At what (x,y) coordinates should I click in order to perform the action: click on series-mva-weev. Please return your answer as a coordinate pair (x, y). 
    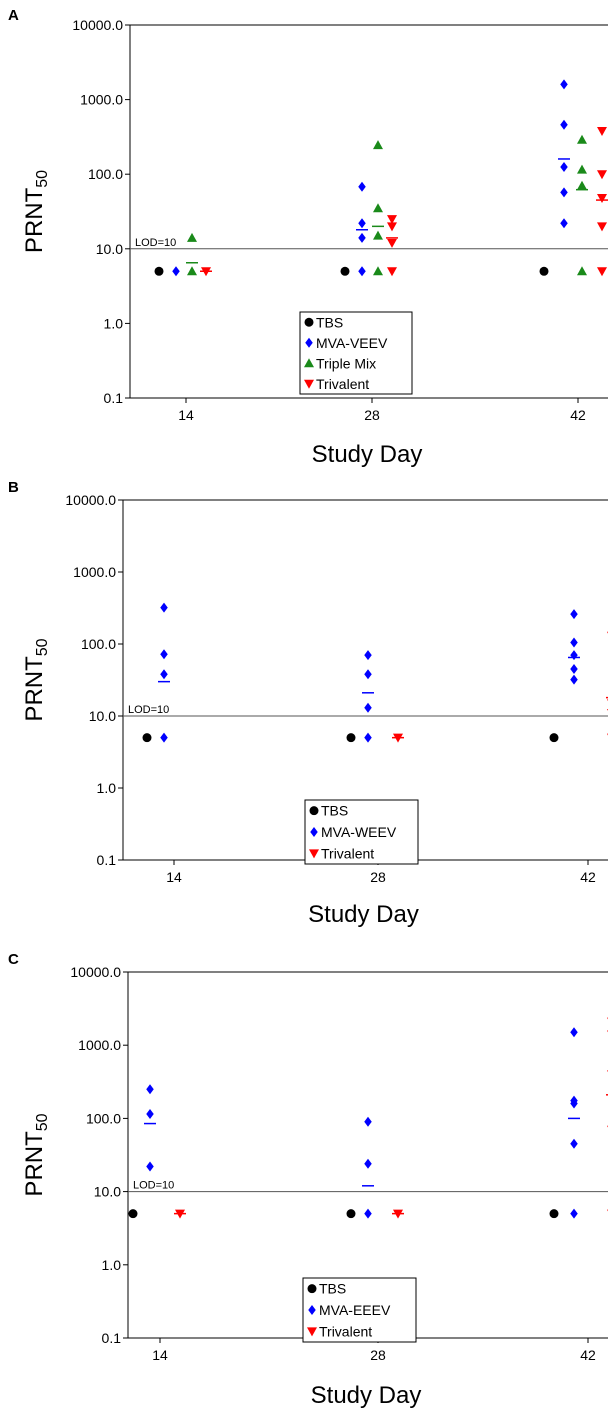
    Looking at the image, I should click on (369, 672).